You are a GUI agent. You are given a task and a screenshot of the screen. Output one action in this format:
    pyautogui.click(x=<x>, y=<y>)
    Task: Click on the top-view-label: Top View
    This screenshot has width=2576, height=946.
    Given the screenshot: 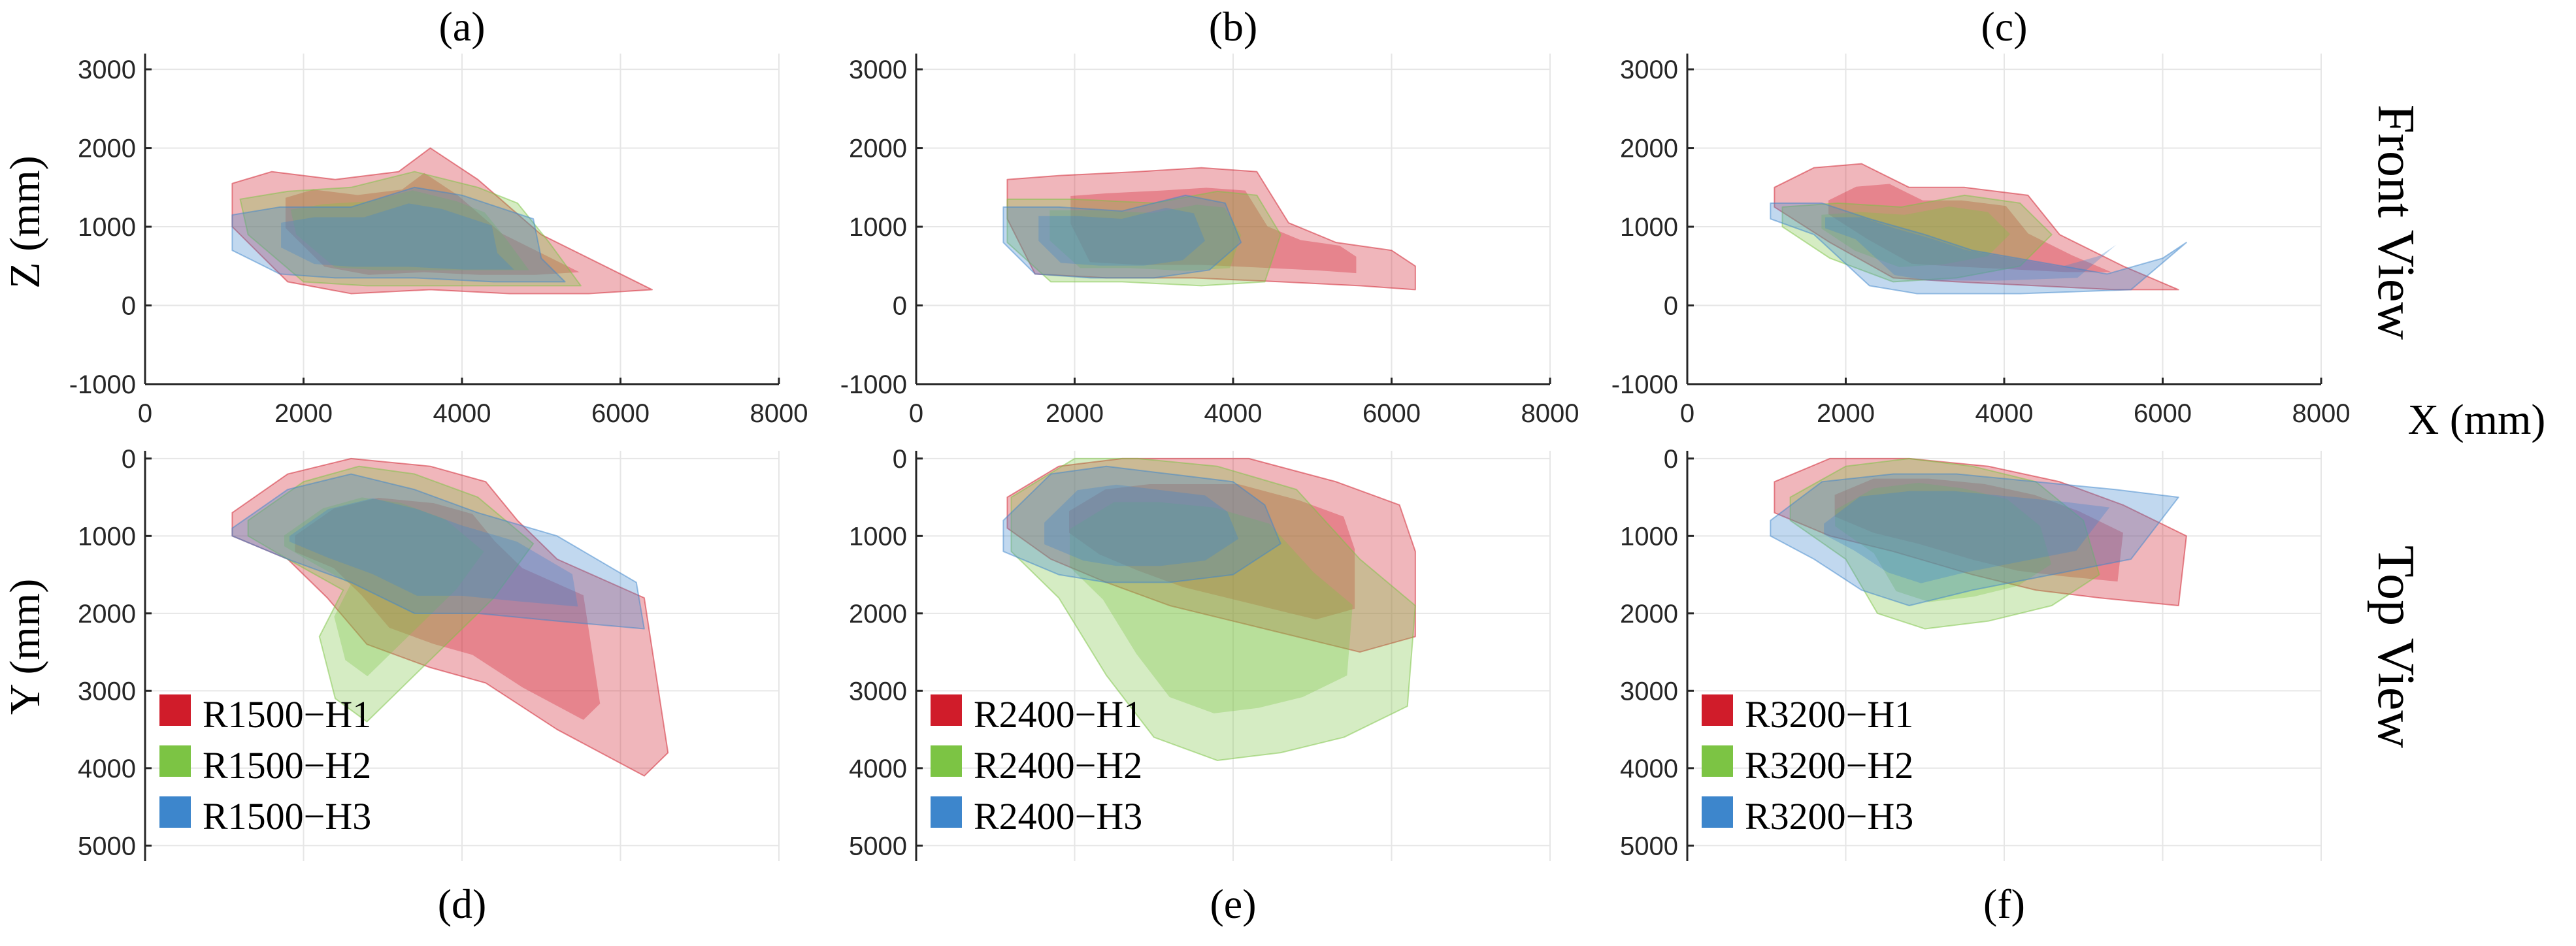 What is the action you would take?
    pyautogui.click(x=2395, y=647)
    